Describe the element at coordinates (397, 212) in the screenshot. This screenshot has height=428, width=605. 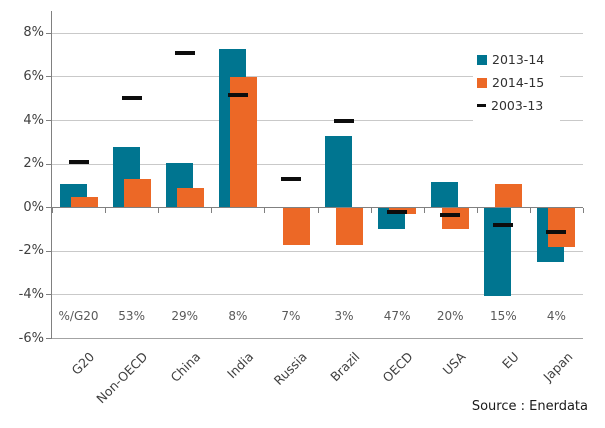
I see `dash-marker-oecd` at that location.